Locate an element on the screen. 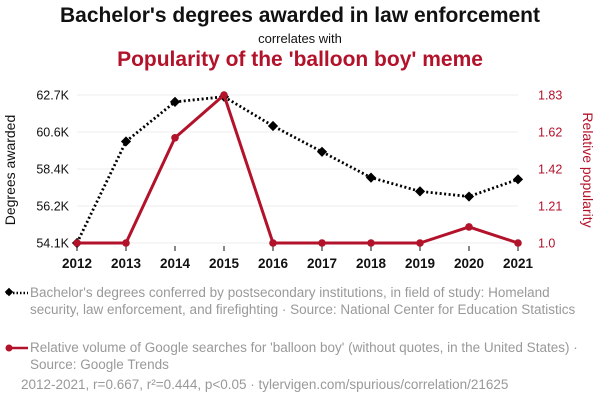 This screenshot has width=600, height=408. x-axis-ticks: 2012 2013 2014 2015 2016 2017 2018 2019 2020 2021 is located at coordinates (298, 258).